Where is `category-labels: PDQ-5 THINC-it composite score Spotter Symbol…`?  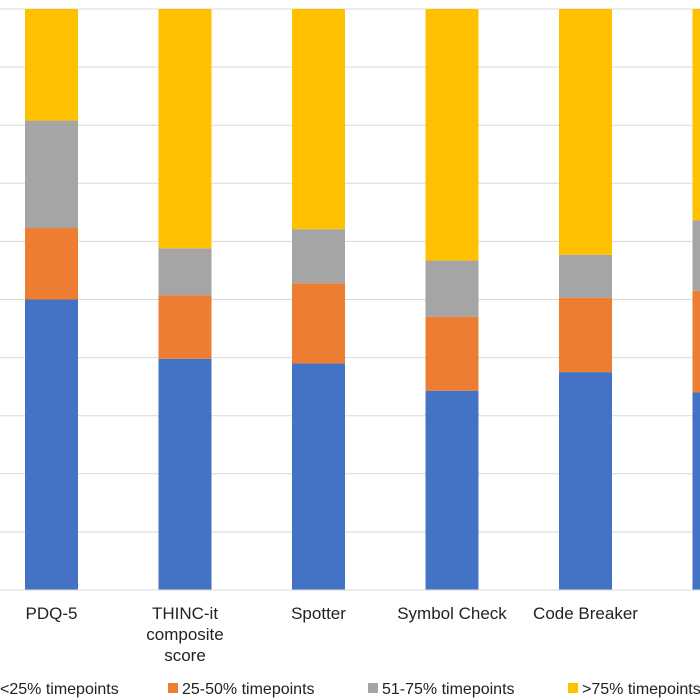
category-labels: PDQ-5 THINC-it composite score Spotter Symbol… is located at coordinates (332, 634).